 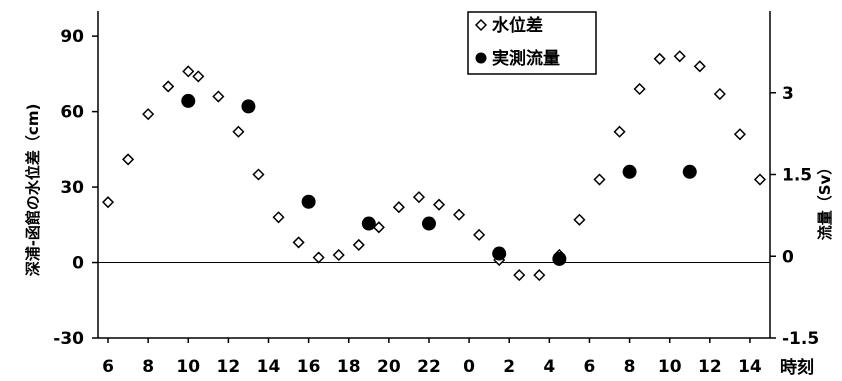 What do you see at coordinates (481, 58) in the screenshot?
I see `legend-circle-icon` at bounding box center [481, 58].